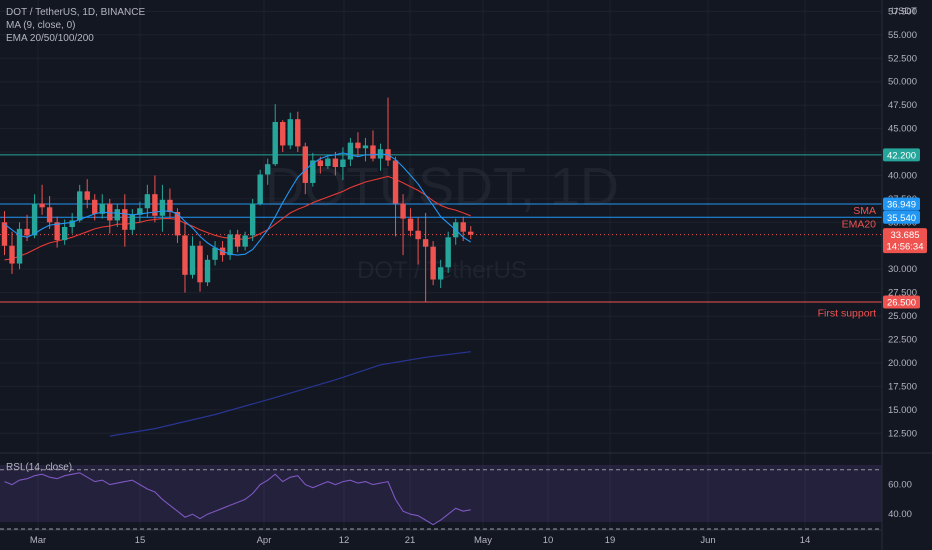 This screenshot has width=932, height=550. What do you see at coordinates (76, 12) in the screenshot?
I see `legend-symbol: DOT / TetherUS, 1D, BINANCE` at bounding box center [76, 12].